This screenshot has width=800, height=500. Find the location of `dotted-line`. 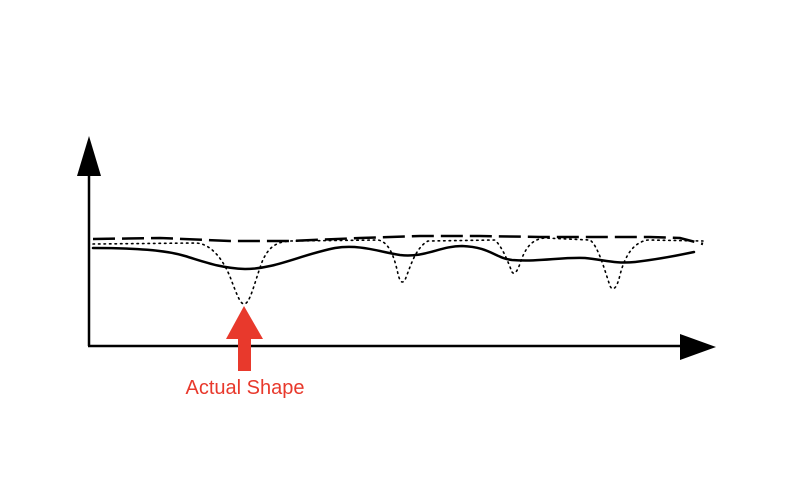

dotted-line is located at coordinates (398, 271).